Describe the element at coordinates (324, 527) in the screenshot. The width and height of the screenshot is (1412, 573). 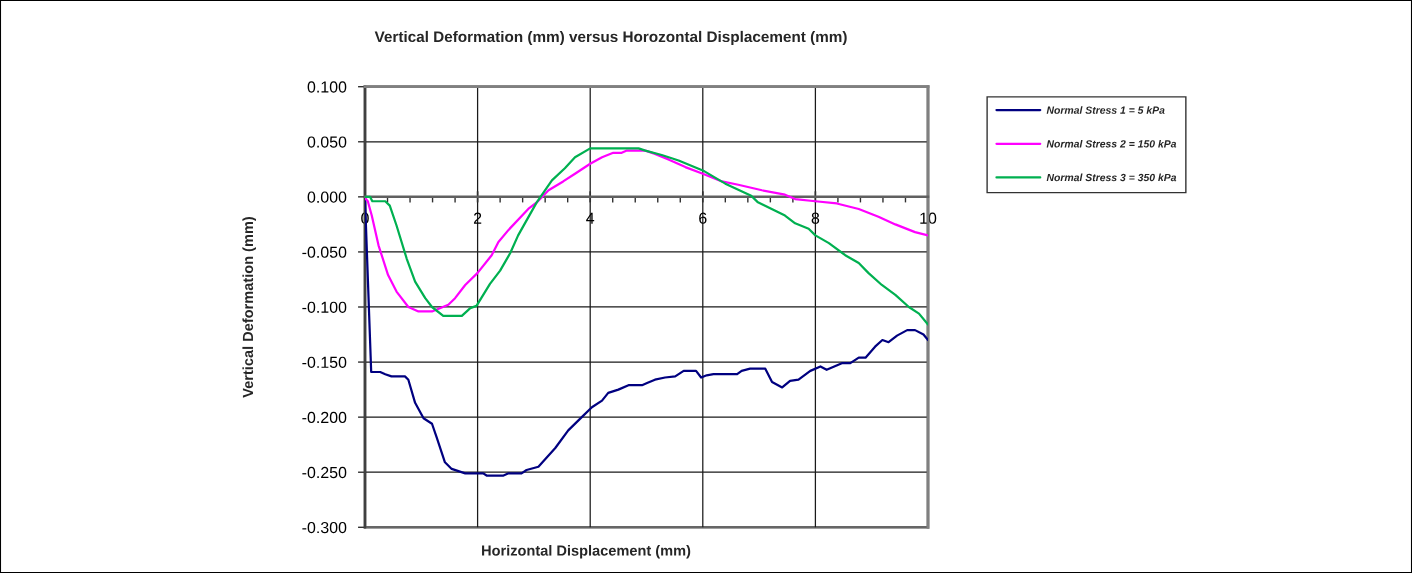
I see `y-tick-label: -0.300` at that location.